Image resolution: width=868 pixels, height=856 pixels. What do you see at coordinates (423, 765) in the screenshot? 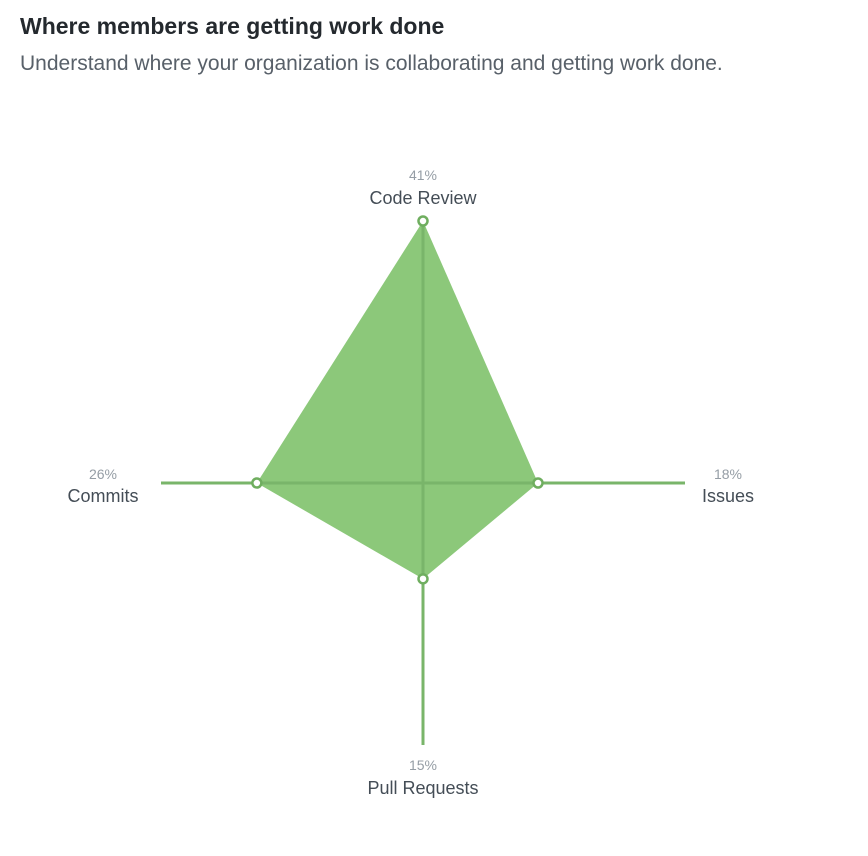
I see `value-label-pull-requests: 15%` at bounding box center [423, 765].